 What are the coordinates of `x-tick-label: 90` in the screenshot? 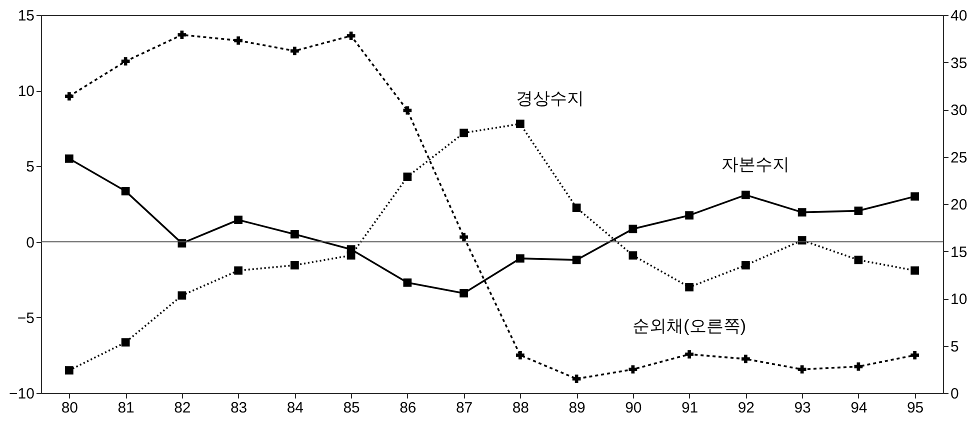 It's located at (633, 408).